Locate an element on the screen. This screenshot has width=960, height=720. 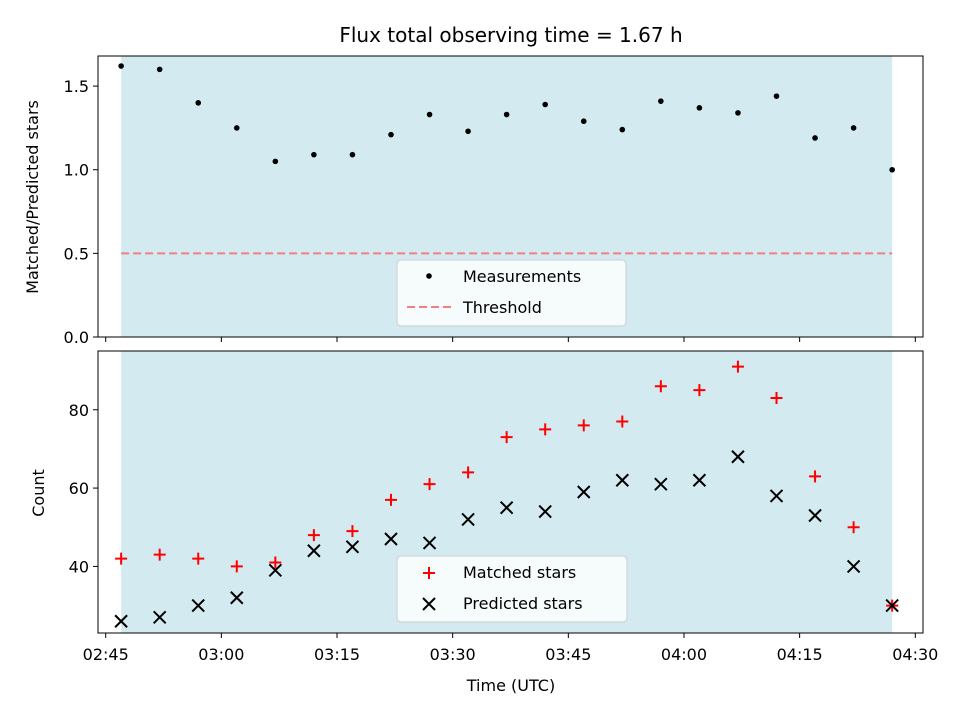
count-y-tick-label: 60 is located at coordinates (79, 488).